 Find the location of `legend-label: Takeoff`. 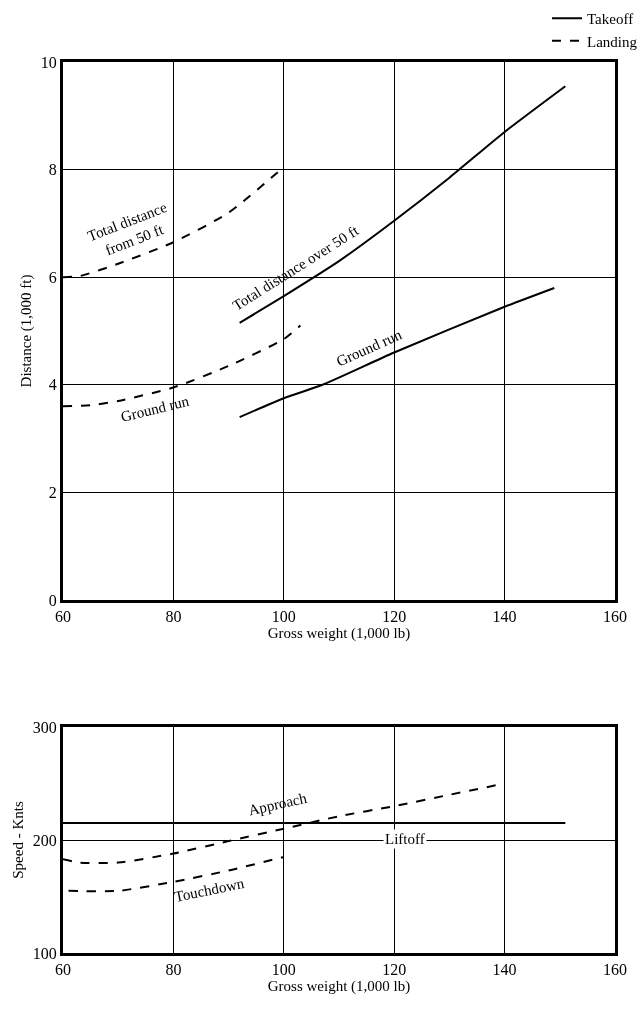

legend-label: Takeoff is located at coordinates (610, 19).